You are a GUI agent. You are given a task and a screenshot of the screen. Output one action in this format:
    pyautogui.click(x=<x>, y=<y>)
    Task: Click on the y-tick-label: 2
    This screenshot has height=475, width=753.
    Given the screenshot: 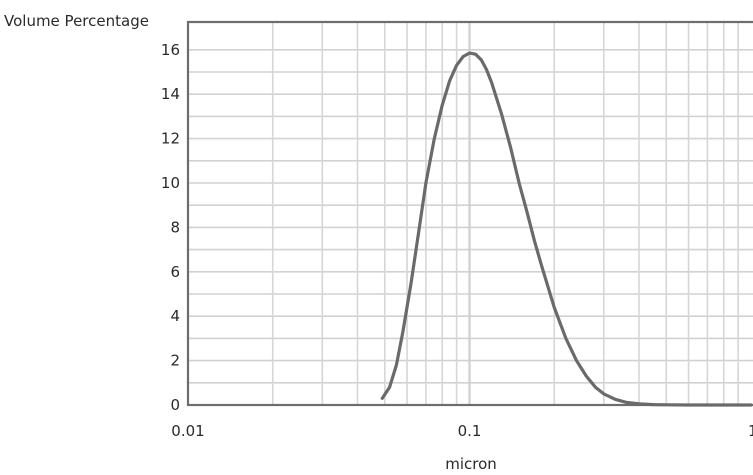 What is the action you would take?
    pyautogui.click(x=175, y=361)
    